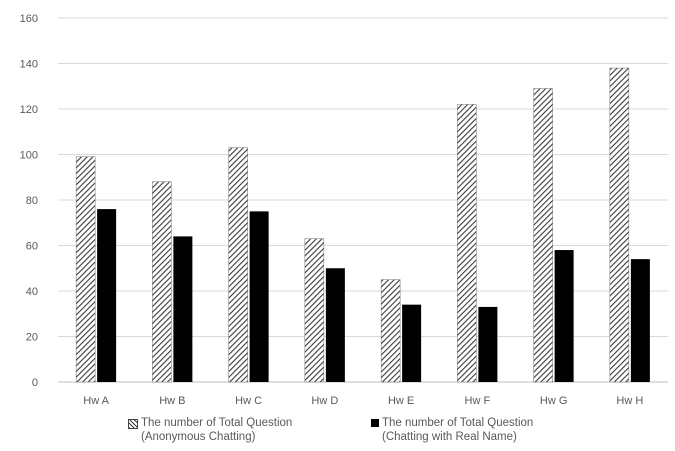 The height and width of the screenshot is (451, 675). Describe the element at coordinates (35, 383) in the screenshot. I see `y-tick-label: 0` at that location.